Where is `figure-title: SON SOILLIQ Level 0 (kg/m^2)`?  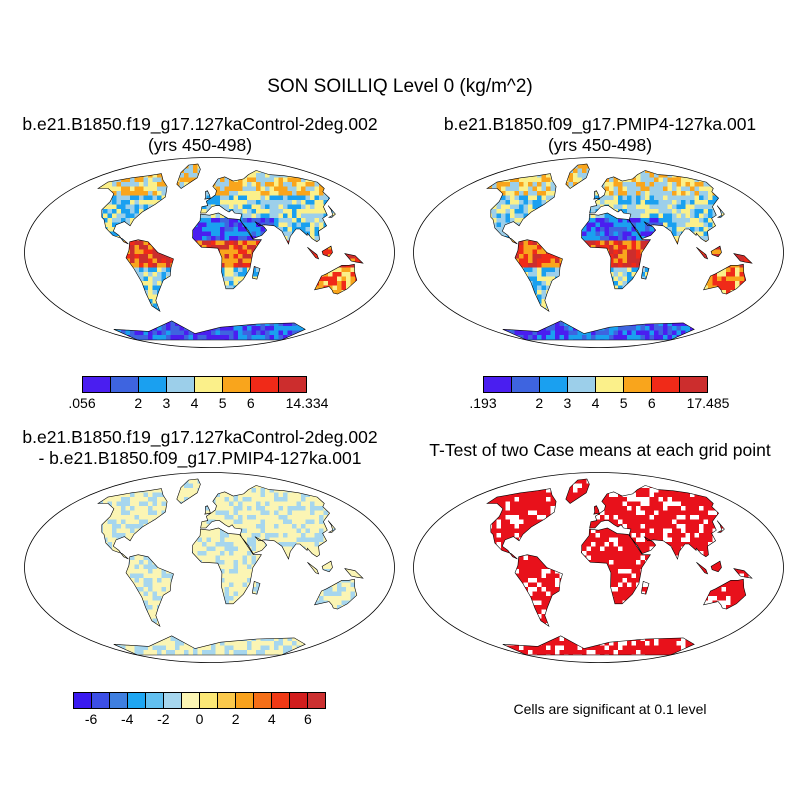
figure-title: SON SOILLIQ Level 0 (kg/m^2) is located at coordinates (400, 86).